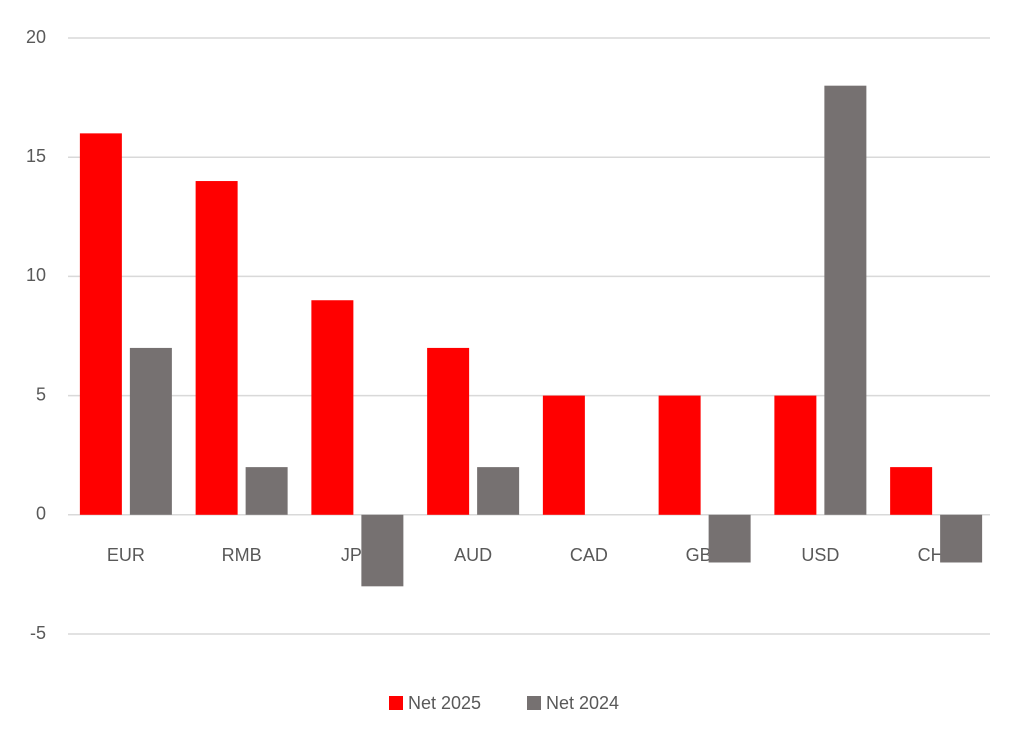  Describe the element at coordinates (444, 703) in the screenshot. I see `legend-label: Net 2025` at that location.